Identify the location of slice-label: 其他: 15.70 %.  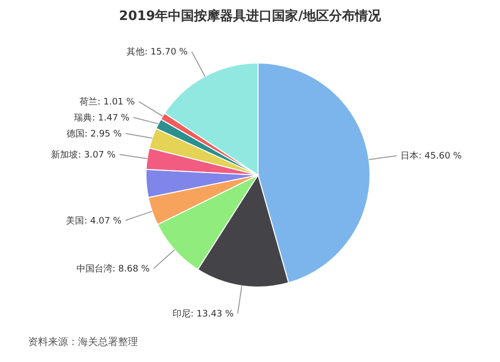
(157, 52).